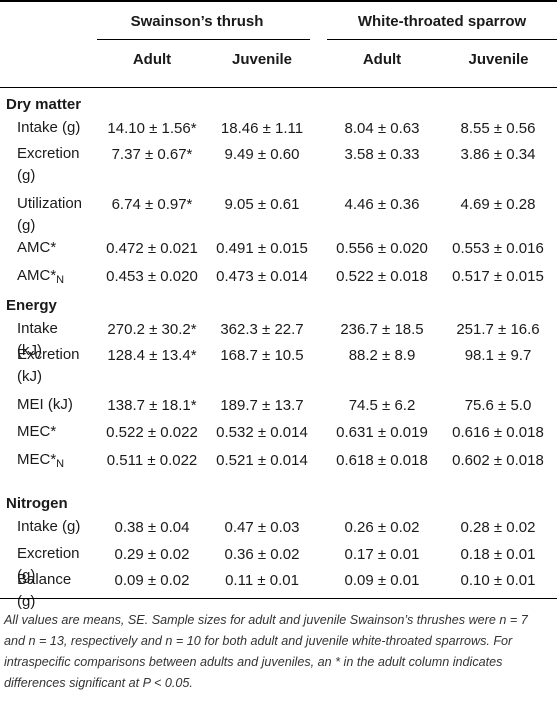 This screenshot has width=557, height=715. I want to click on table-cell: 0.29 ± 0.02, so click(152, 554).